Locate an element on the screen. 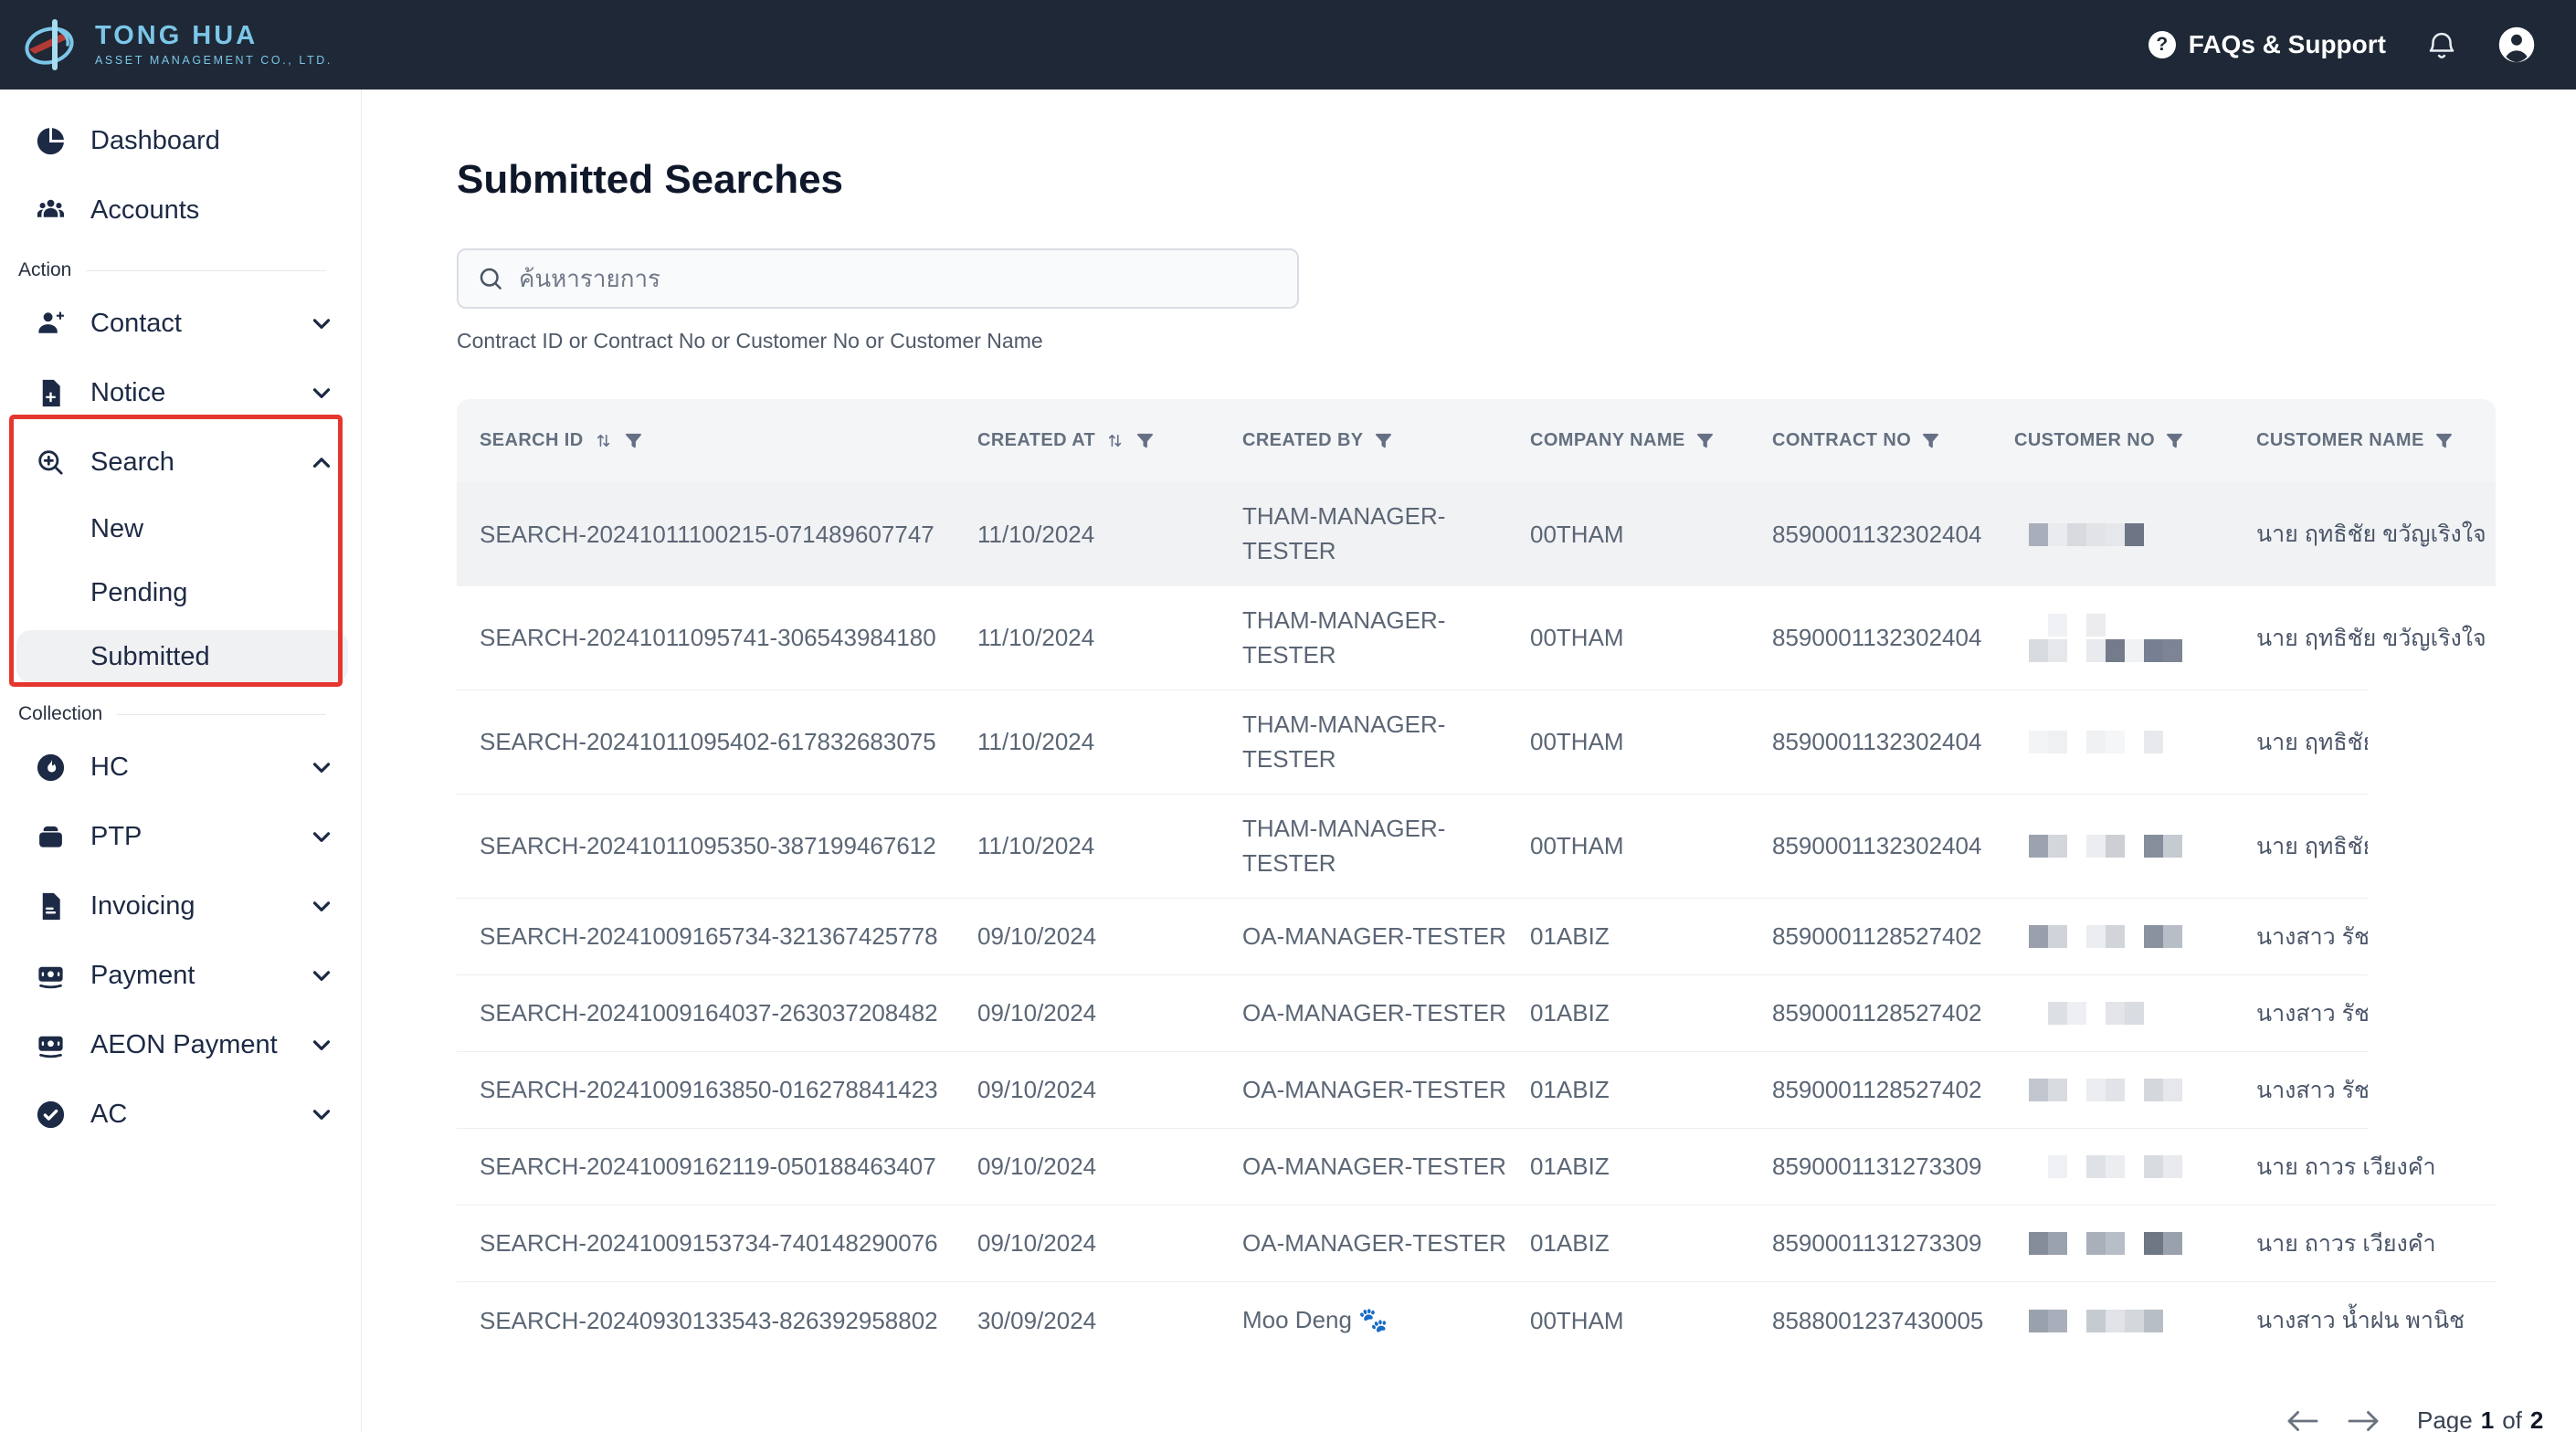 The width and height of the screenshot is (2576, 1432). sidebar-item-payment: Payment is located at coordinates (180, 975).